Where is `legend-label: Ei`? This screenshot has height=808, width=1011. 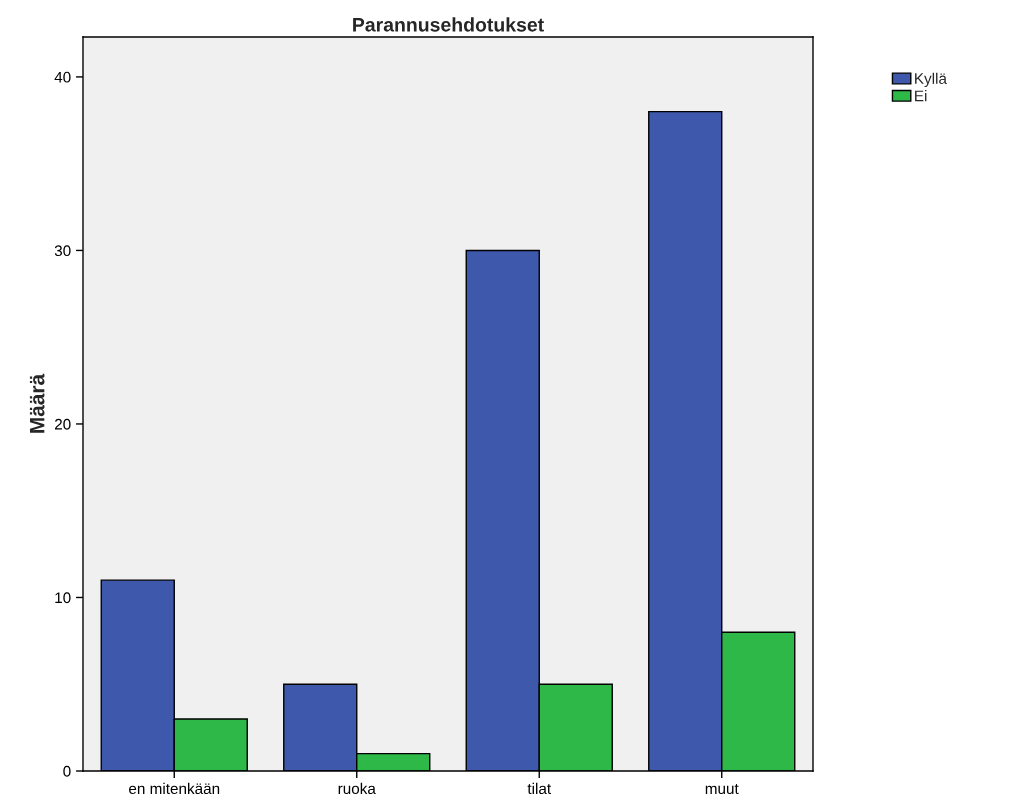
legend-label: Ei is located at coordinates (921, 96).